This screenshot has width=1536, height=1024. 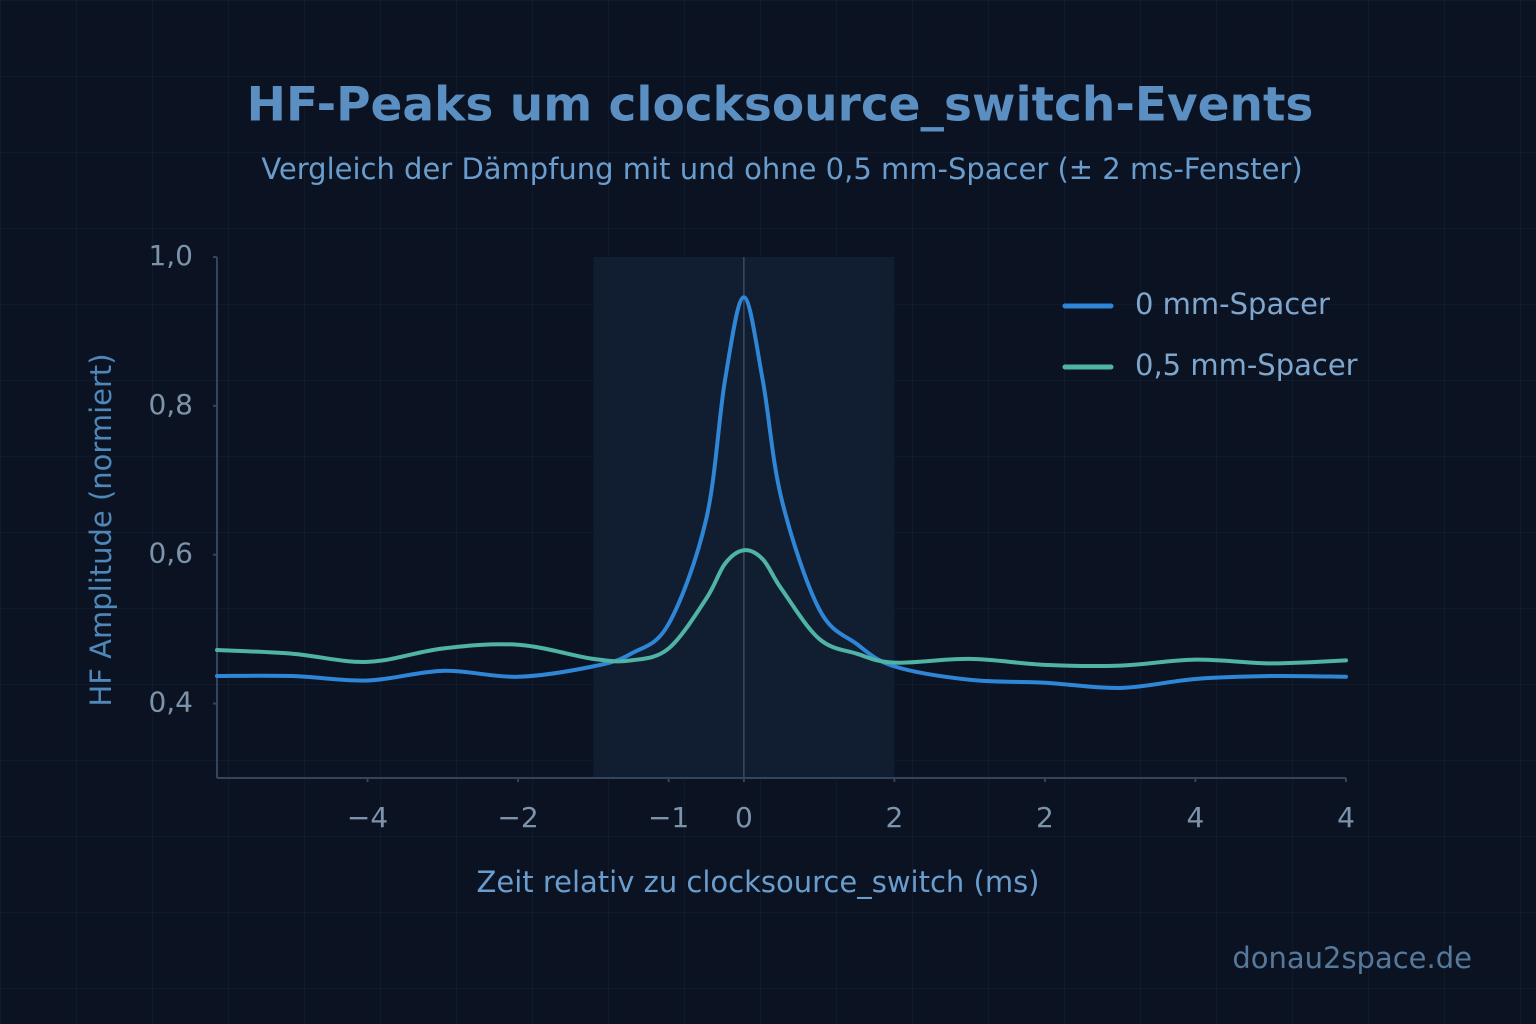 I want to click on x-tick-label: 0, so click(x=744, y=817).